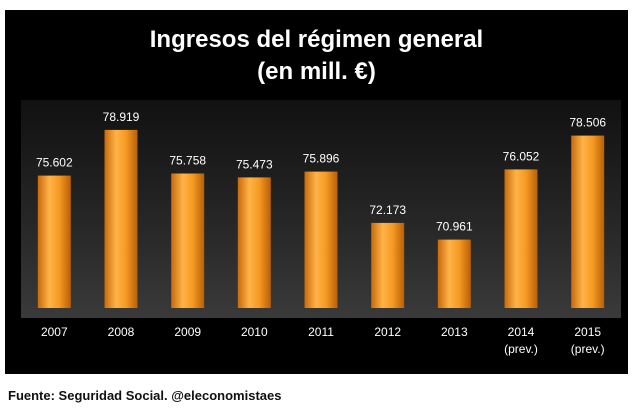 This screenshot has height=413, width=635. What do you see at coordinates (254, 332) in the screenshot?
I see `x-tick-label-2010: 2010` at bounding box center [254, 332].